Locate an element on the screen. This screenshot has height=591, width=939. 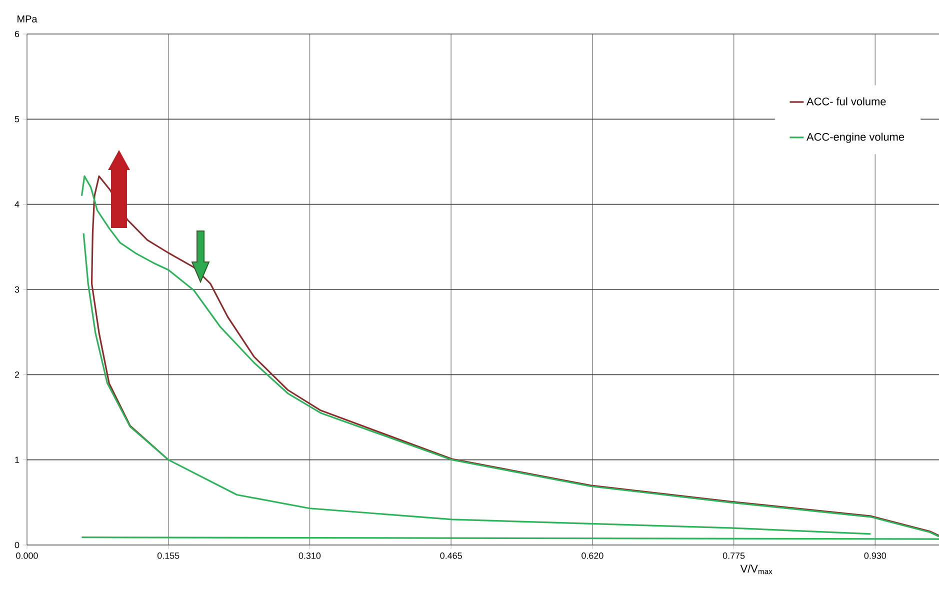
y-tick-label: 3 is located at coordinates (17, 289).